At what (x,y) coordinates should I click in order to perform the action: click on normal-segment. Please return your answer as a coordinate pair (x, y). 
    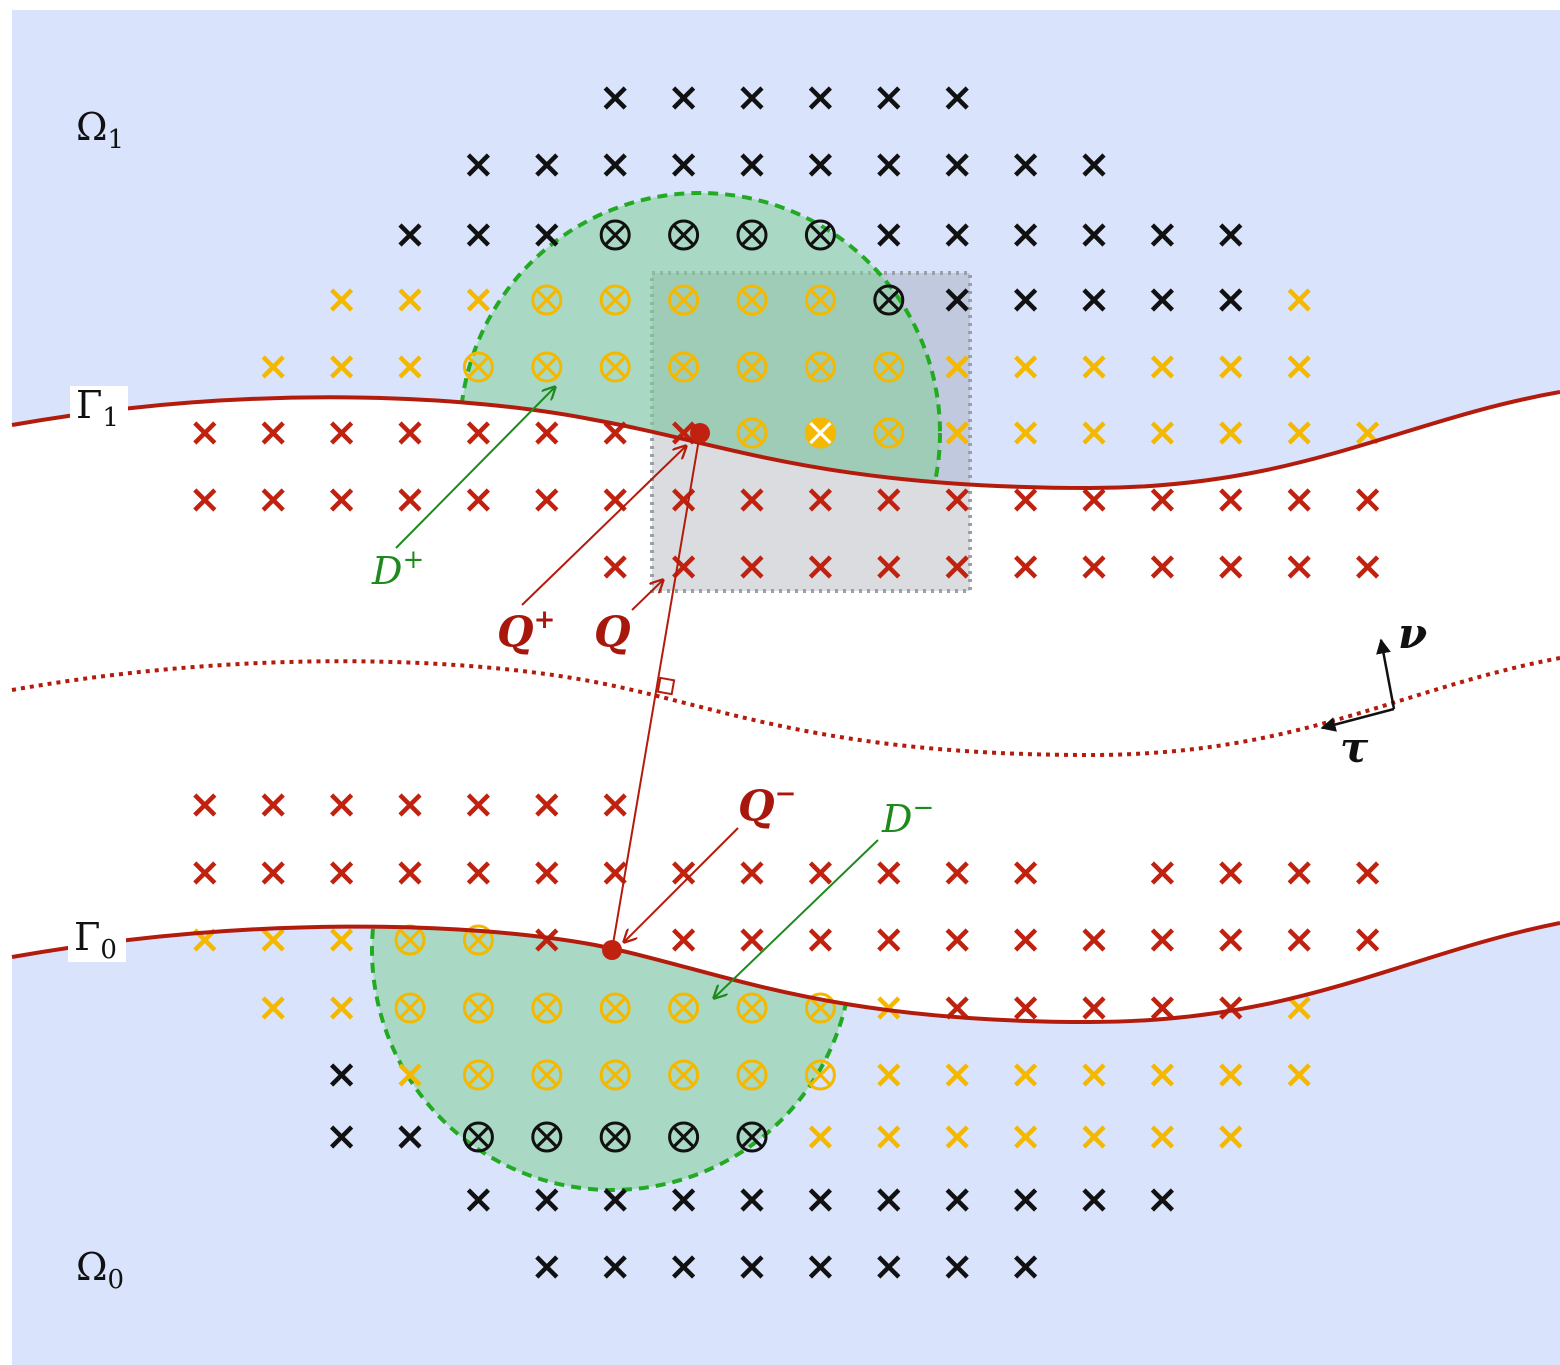
    Looking at the image, I should click on (656, 691).